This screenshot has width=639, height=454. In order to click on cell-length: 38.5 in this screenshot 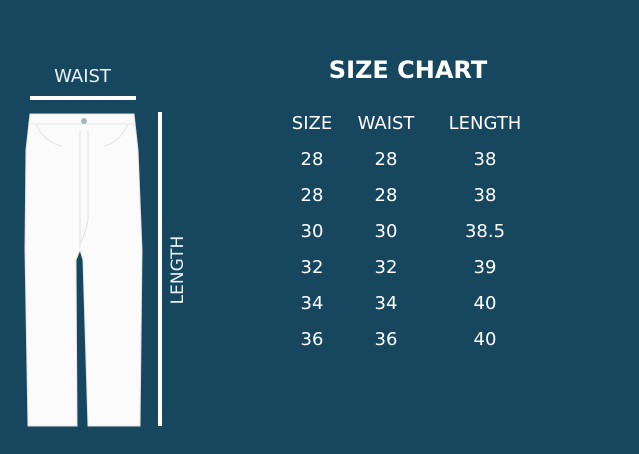, I will do `click(485, 231)`.